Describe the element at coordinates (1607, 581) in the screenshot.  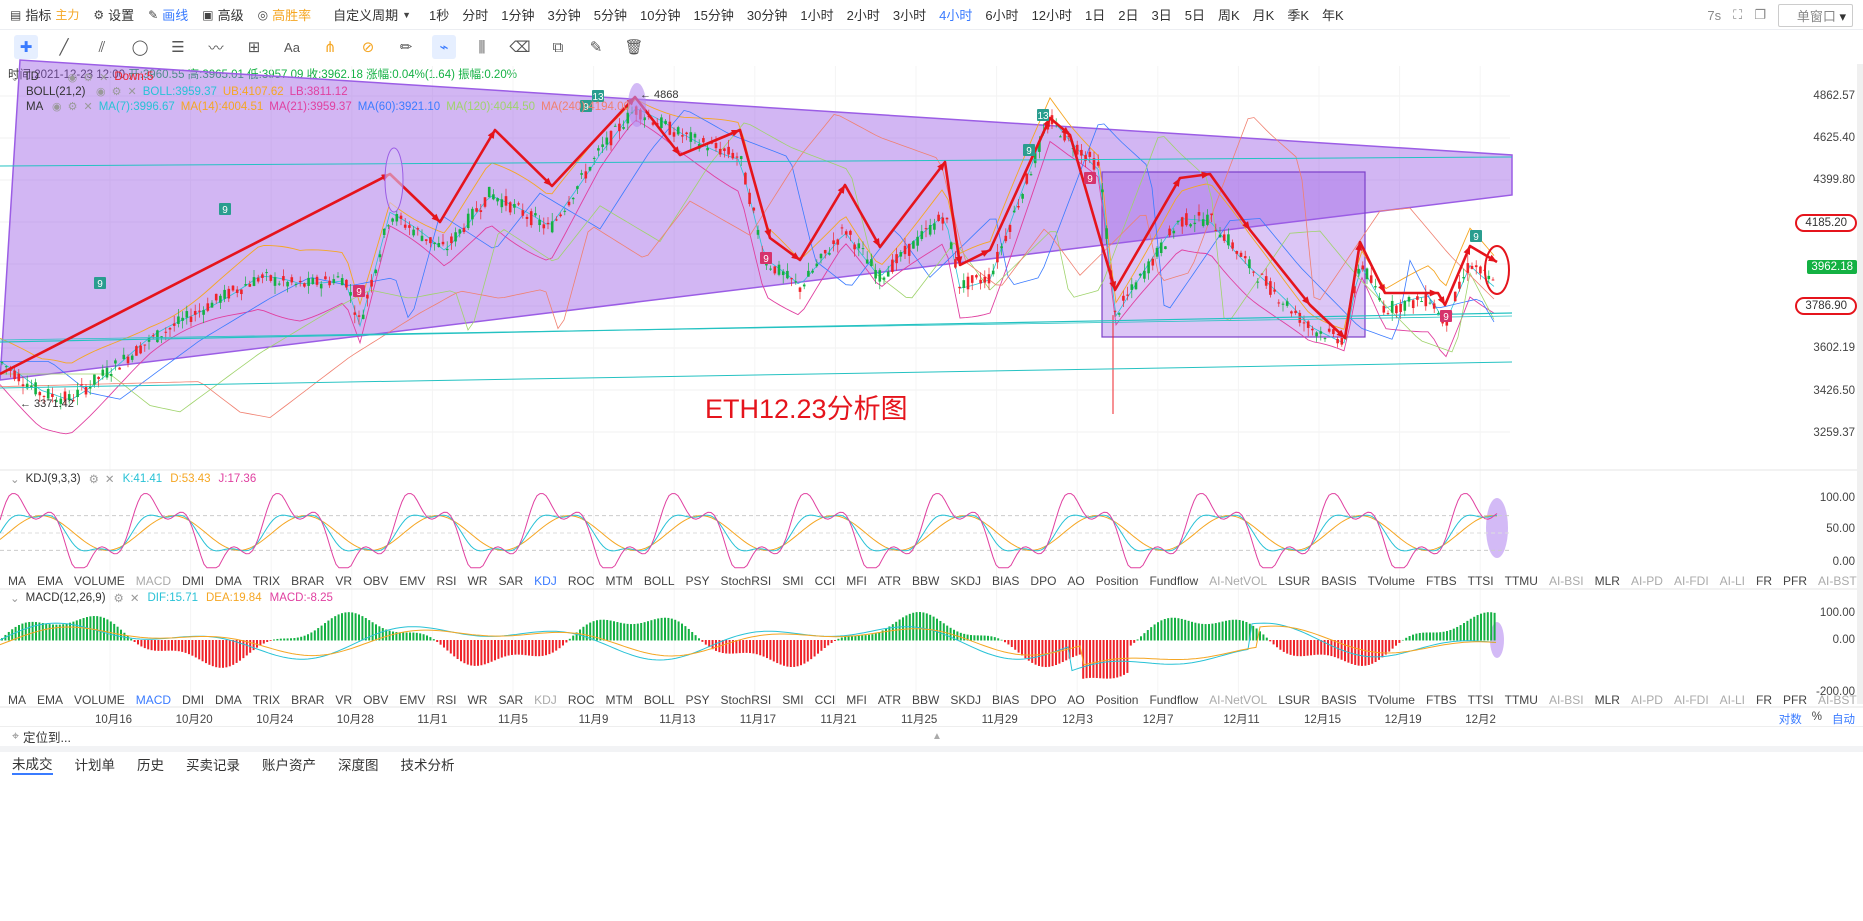
I see `indicator-option: MLR` at that location.